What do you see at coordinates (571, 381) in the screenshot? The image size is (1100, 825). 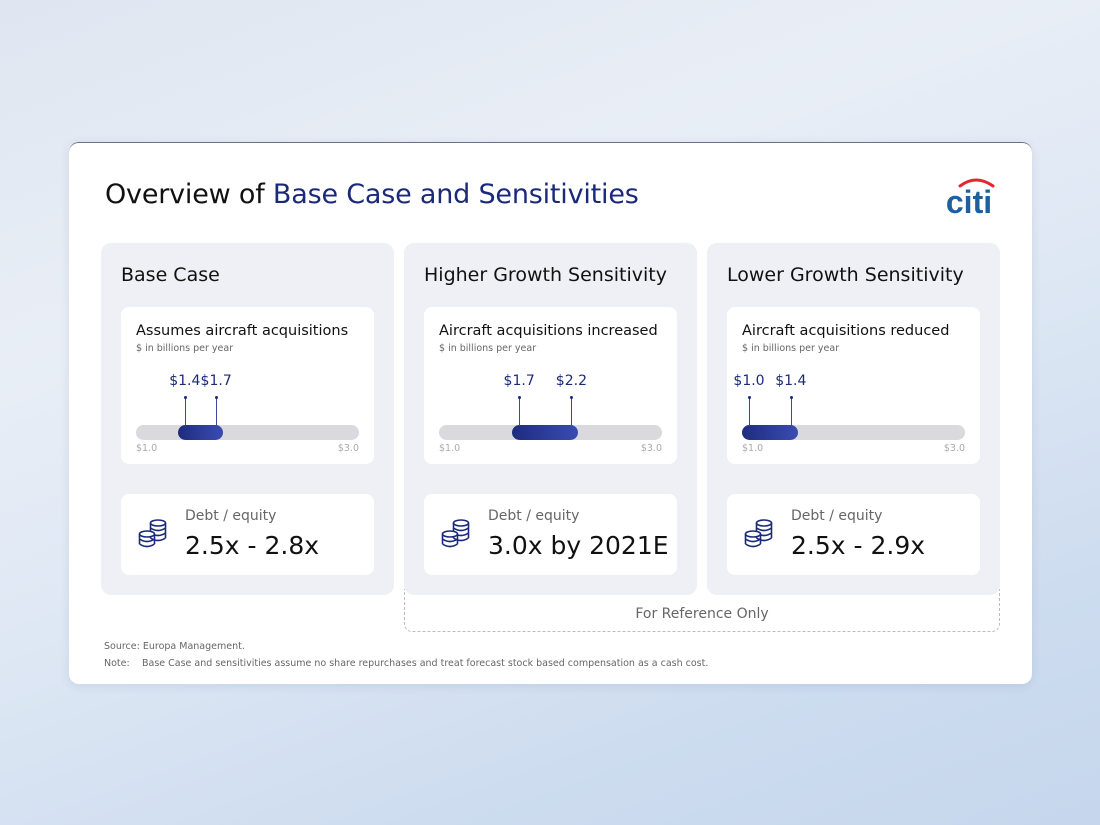 I see `high-value-label: $2.2` at bounding box center [571, 381].